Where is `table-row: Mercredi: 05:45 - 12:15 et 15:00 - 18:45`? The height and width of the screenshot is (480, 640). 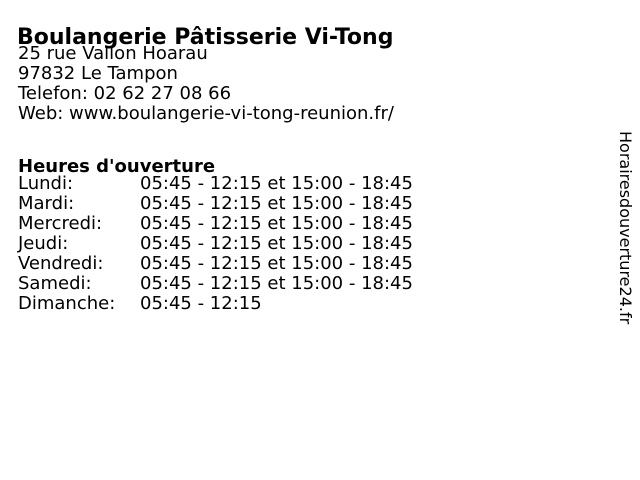
table-row: Mercredi: 05:45 - 12:15 et 15:00 - 18:45 is located at coordinates (215, 224).